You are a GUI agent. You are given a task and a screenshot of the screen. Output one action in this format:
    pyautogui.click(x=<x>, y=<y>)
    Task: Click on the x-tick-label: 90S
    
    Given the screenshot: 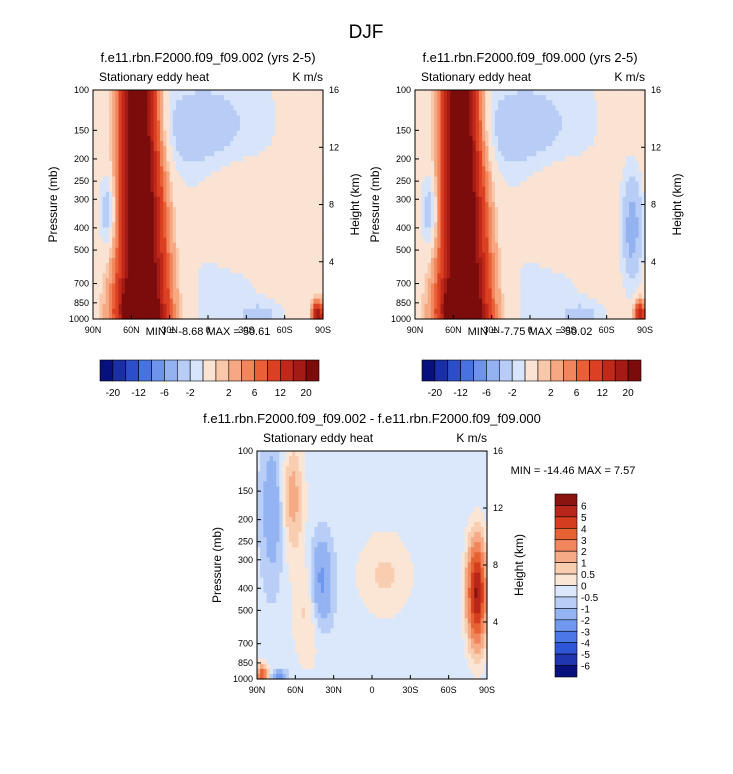 What is the action you would take?
    pyautogui.click(x=323, y=330)
    